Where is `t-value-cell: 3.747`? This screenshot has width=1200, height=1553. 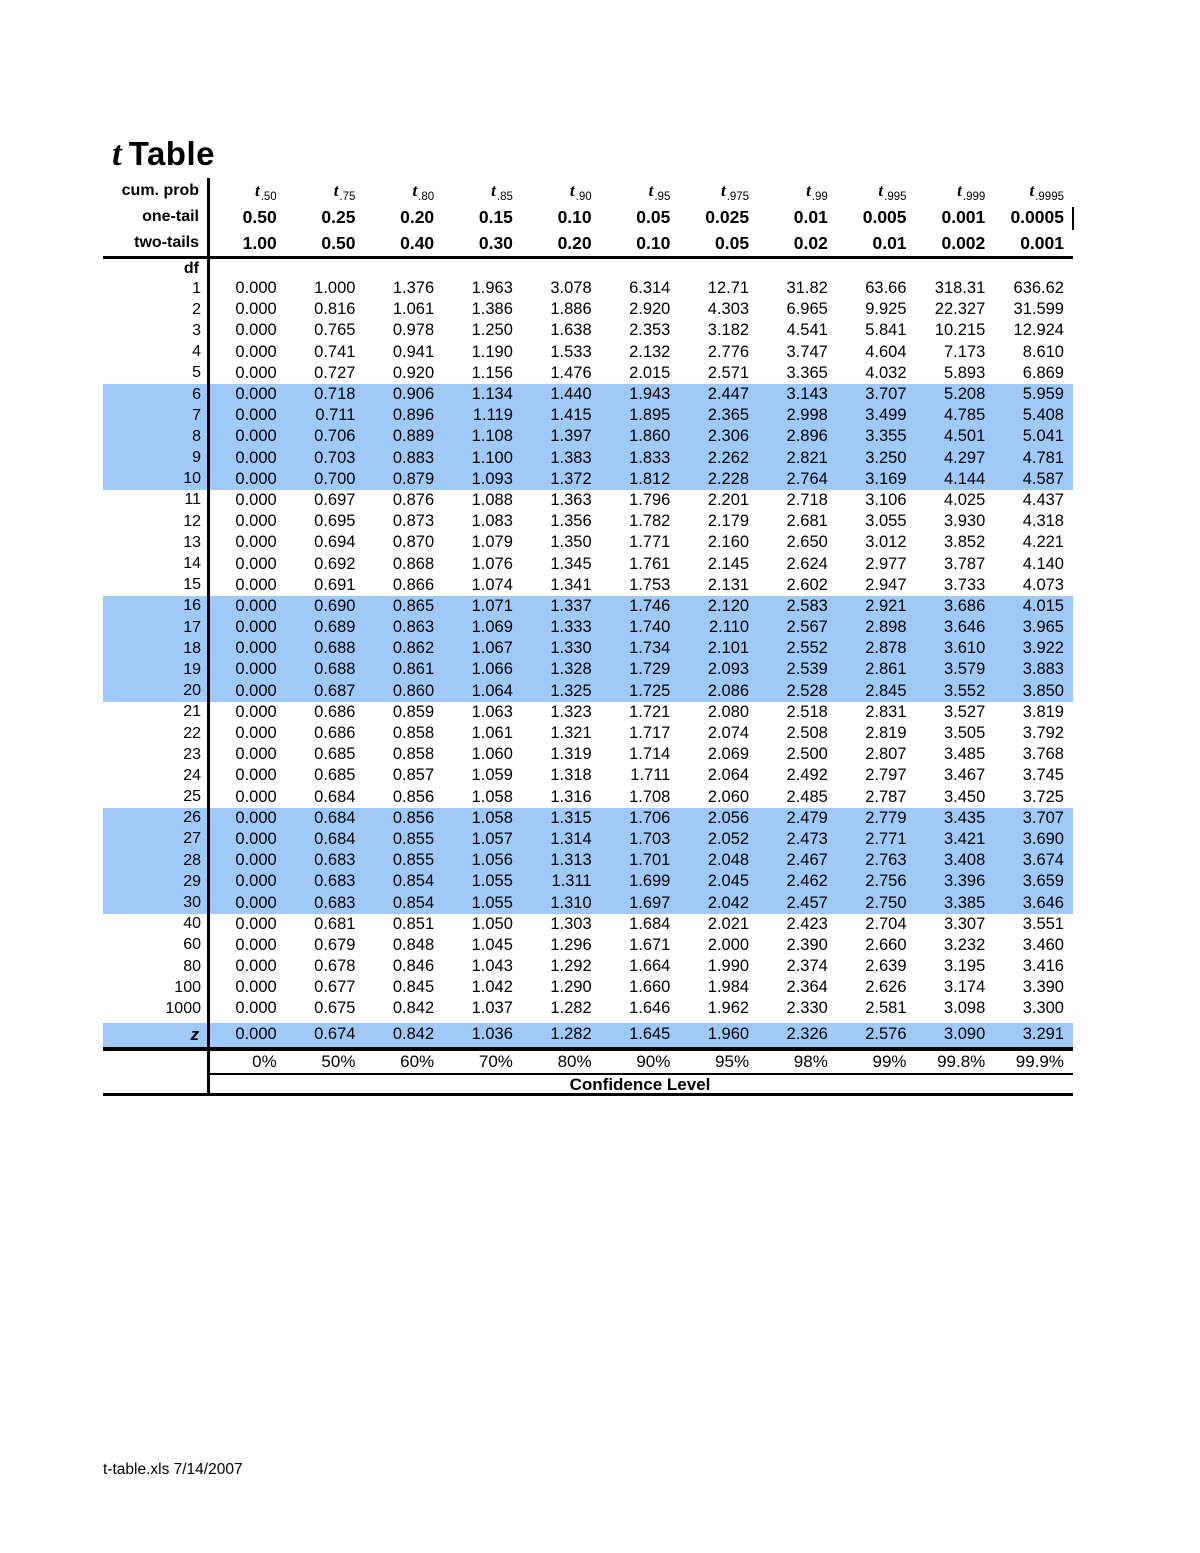
t-value-cell: 3.747 is located at coordinates (807, 351).